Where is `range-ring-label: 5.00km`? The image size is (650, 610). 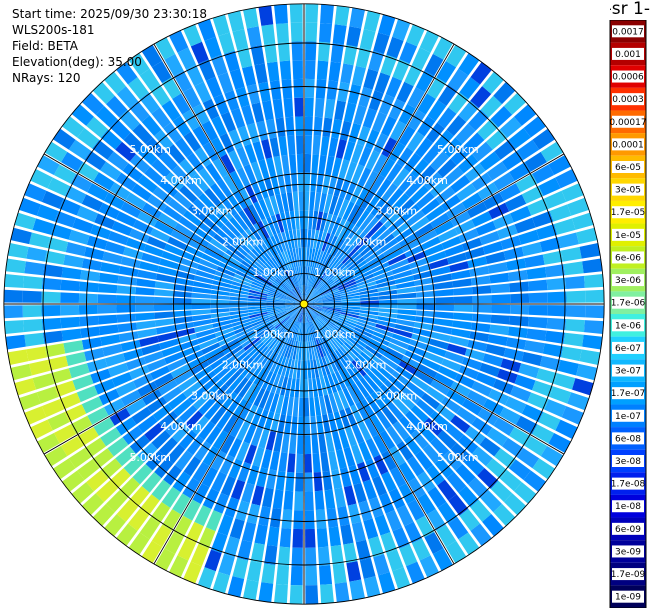 range-ring-label: 5.00km is located at coordinates (150, 457).